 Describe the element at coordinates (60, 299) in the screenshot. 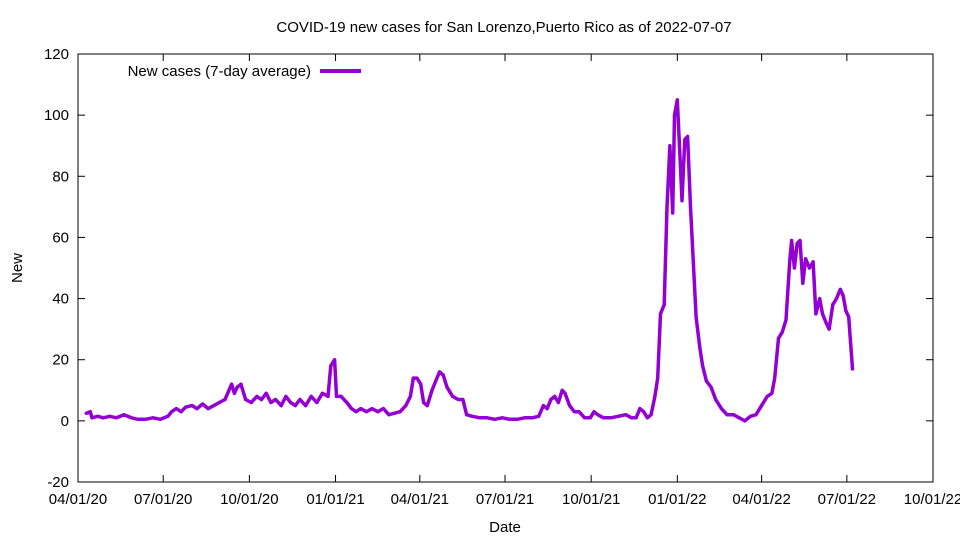

I see `y-tick-label: 40` at that location.